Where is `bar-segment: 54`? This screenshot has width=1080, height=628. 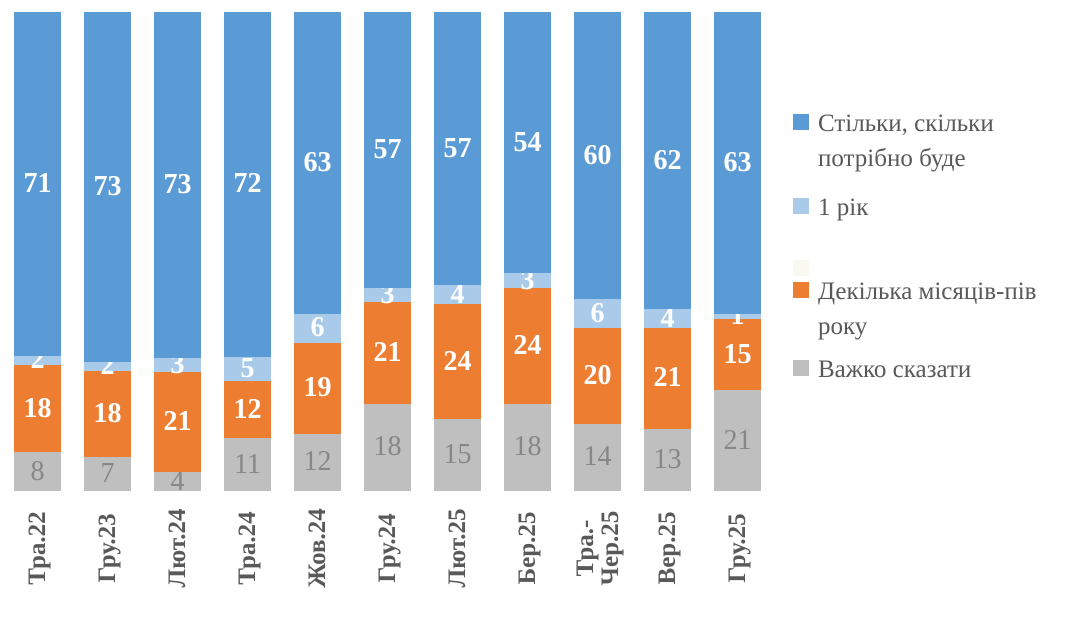 bar-segment: 54 is located at coordinates (527, 143).